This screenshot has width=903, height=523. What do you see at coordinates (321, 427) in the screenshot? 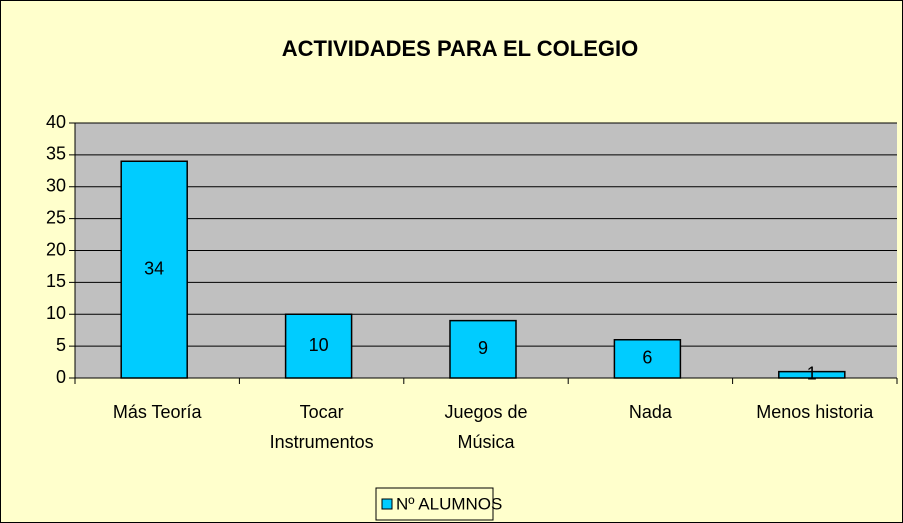
I see `x-tick-label: Tocar Instrumentos` at bounding box center [321, 427].